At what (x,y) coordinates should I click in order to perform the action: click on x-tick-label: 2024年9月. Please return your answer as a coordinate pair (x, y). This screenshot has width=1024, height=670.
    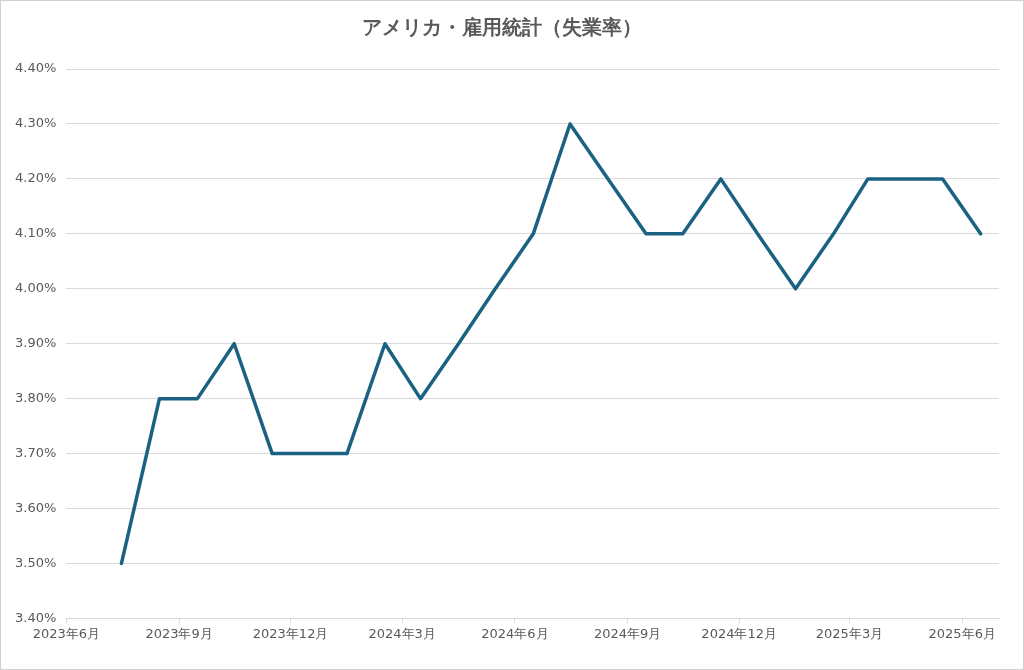
    Looking at the image, I should click on (627, 633).